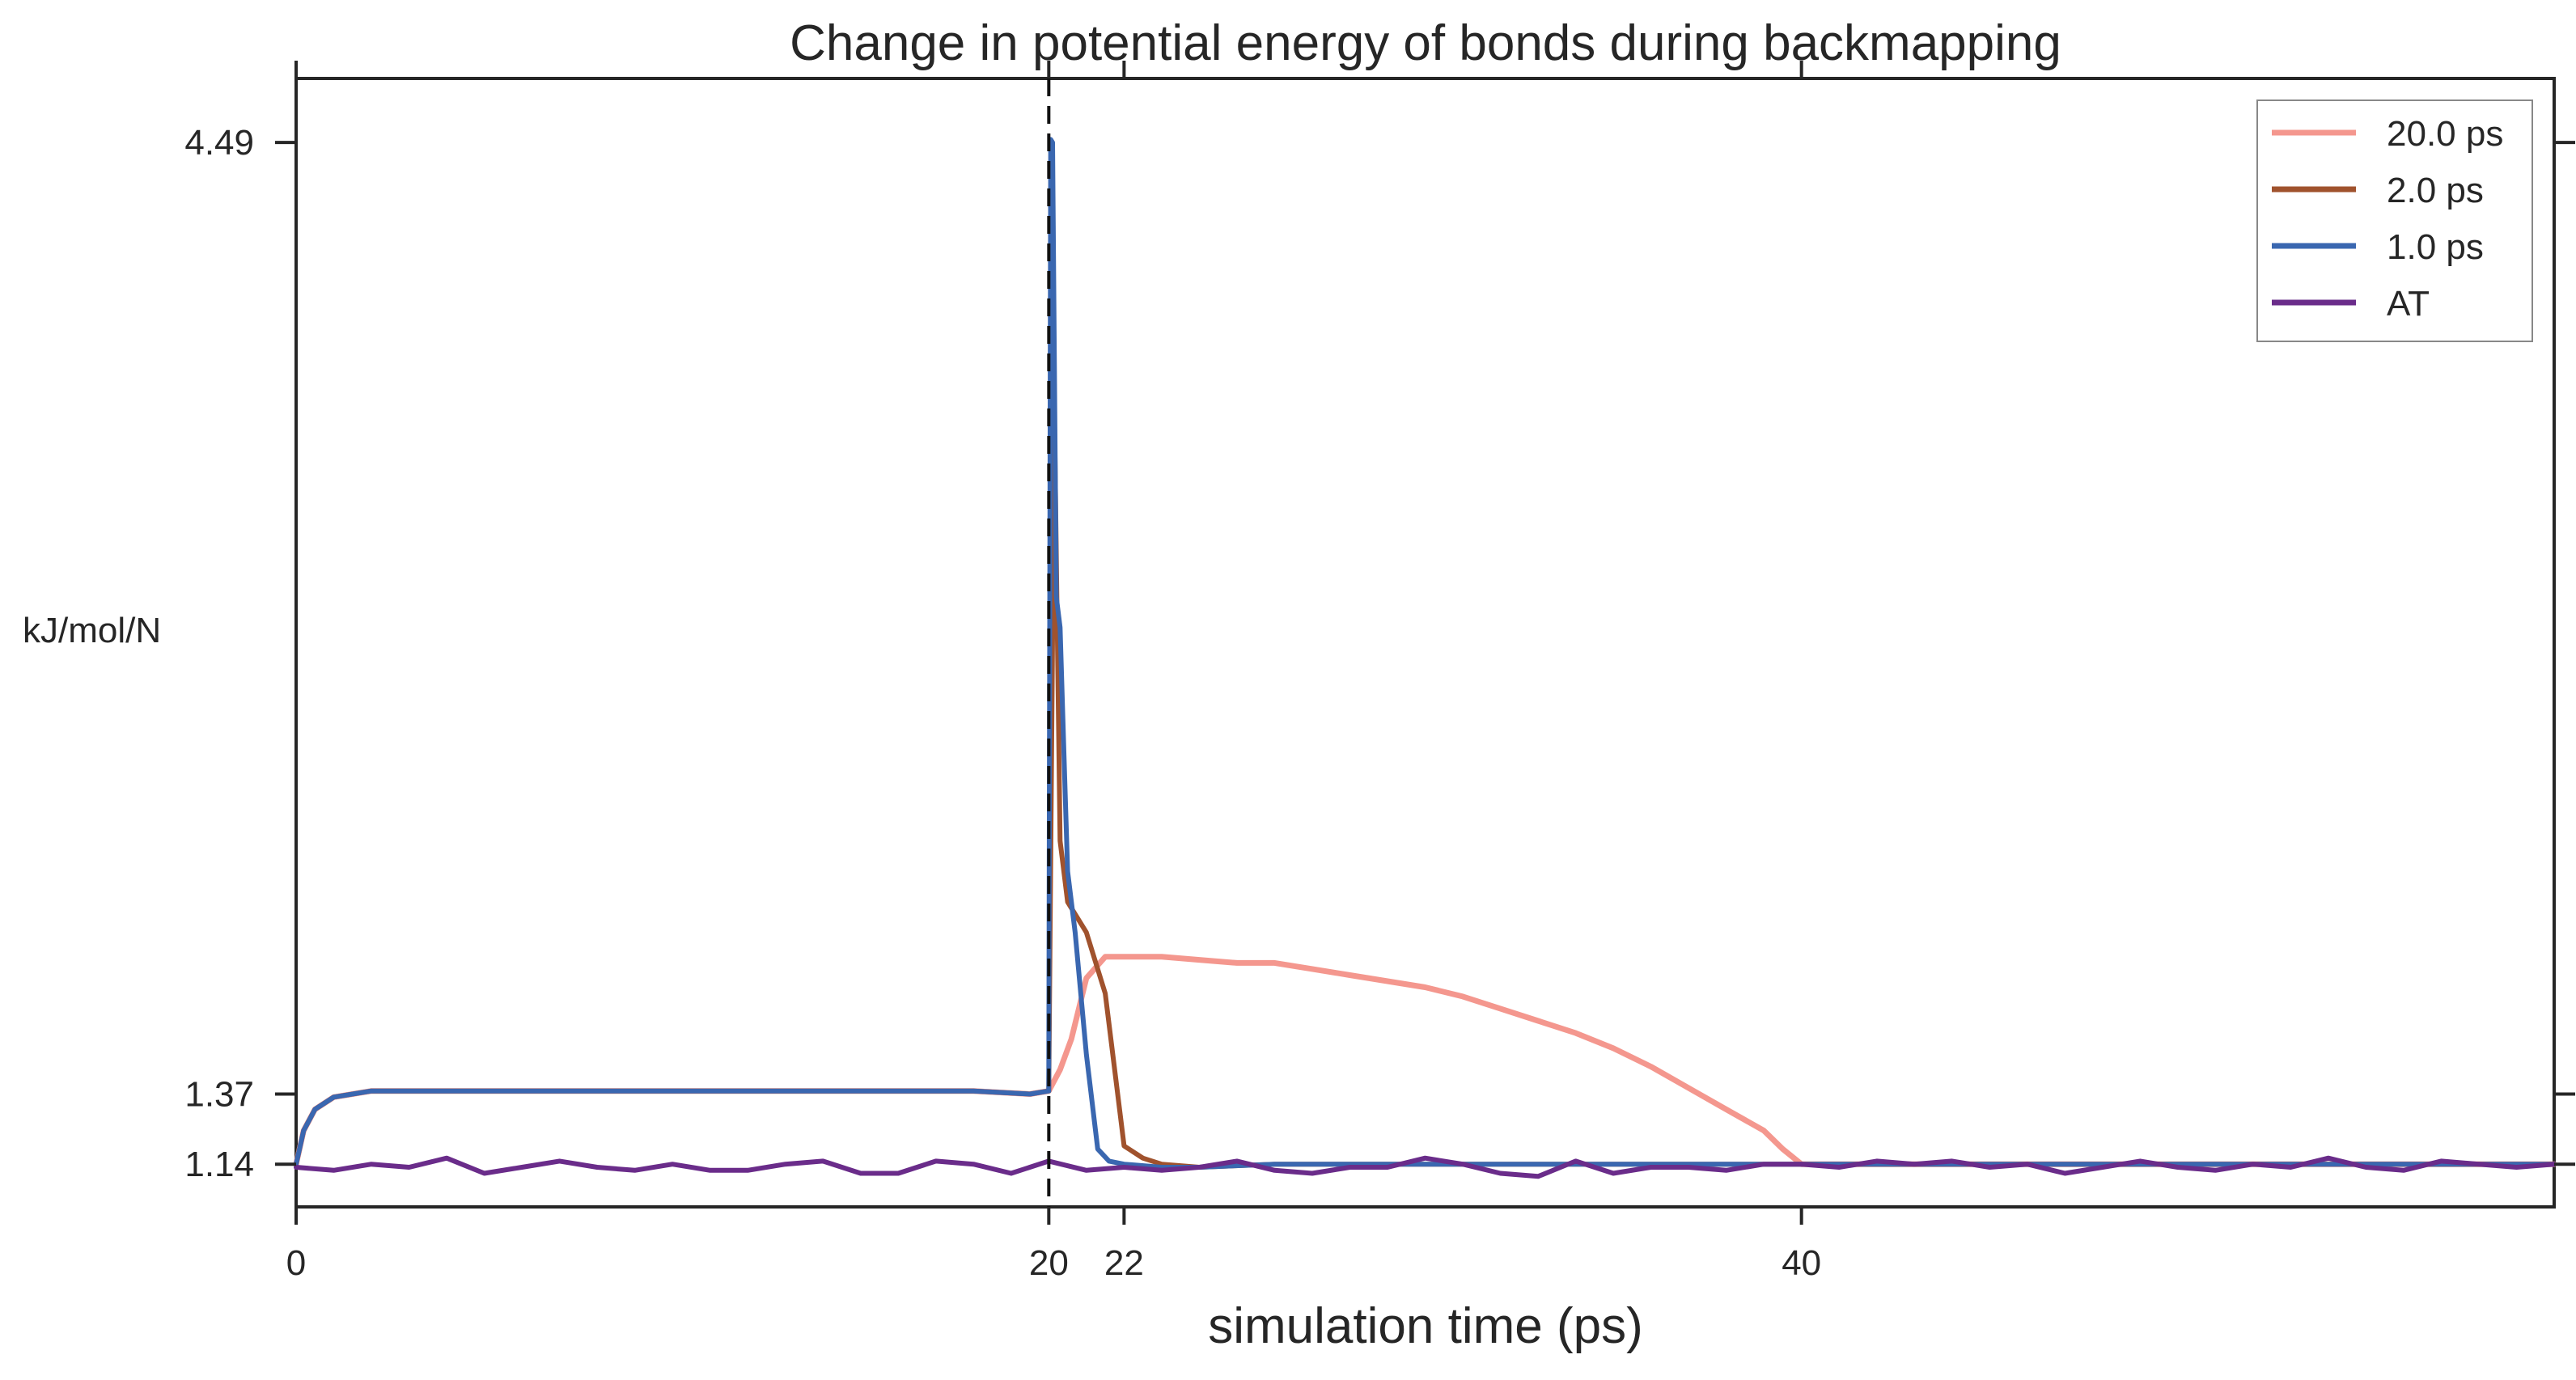 Image resolution: width=2576 pixels, height=1380 pixels. I want to click on legend-label-3: AT, so click(2408, 304).